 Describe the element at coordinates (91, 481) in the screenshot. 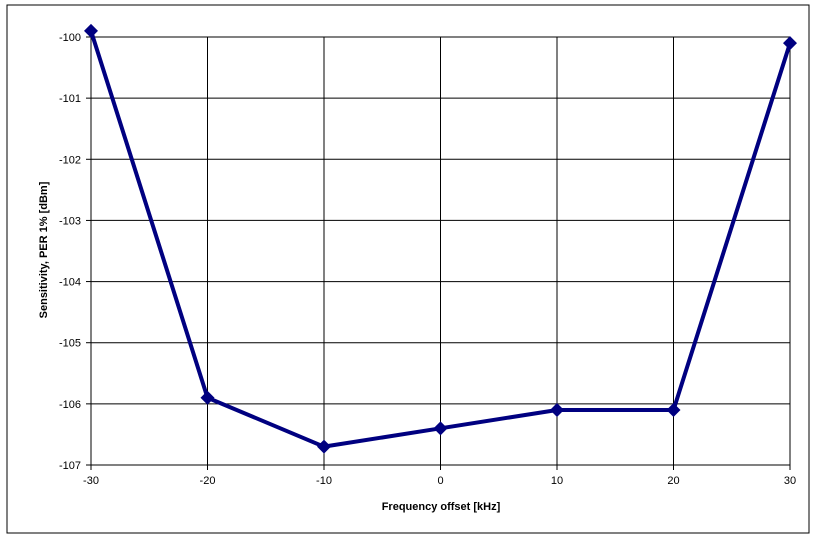

I see `x-tick-label: -30` at that location.